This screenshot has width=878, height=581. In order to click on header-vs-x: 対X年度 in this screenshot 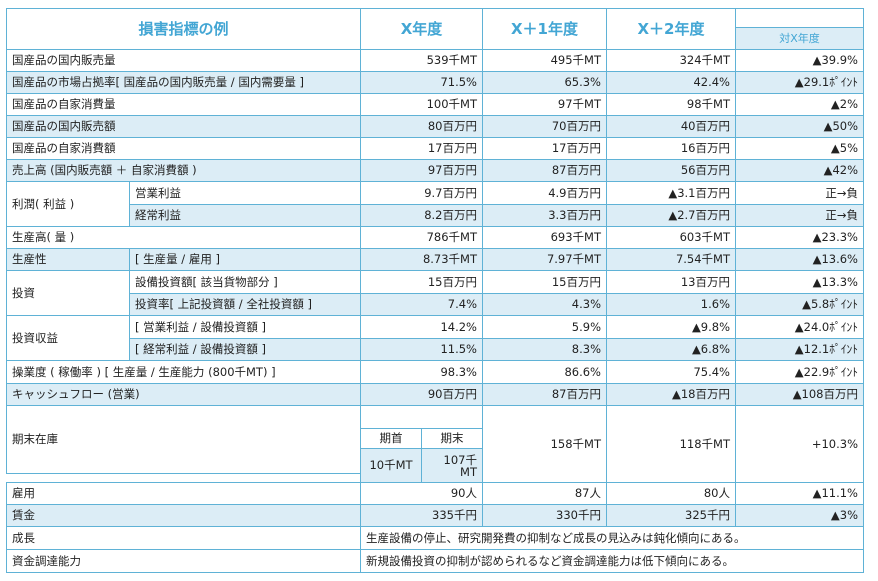, I will do `click(799, 38)`.